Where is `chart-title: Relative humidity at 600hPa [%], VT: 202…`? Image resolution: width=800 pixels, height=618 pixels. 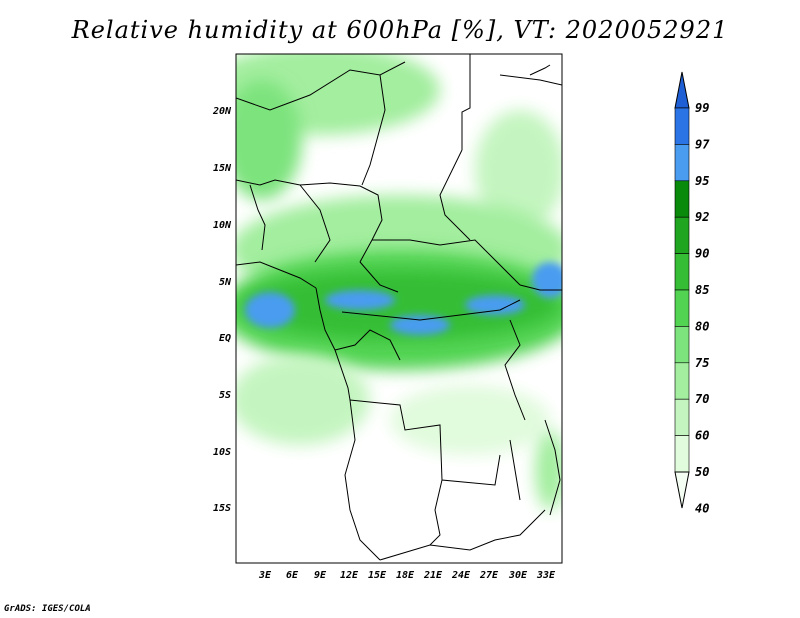
chart-title: Relative humidity at 600hPa [%], VT: 202… is located at coordinates (400, 30).